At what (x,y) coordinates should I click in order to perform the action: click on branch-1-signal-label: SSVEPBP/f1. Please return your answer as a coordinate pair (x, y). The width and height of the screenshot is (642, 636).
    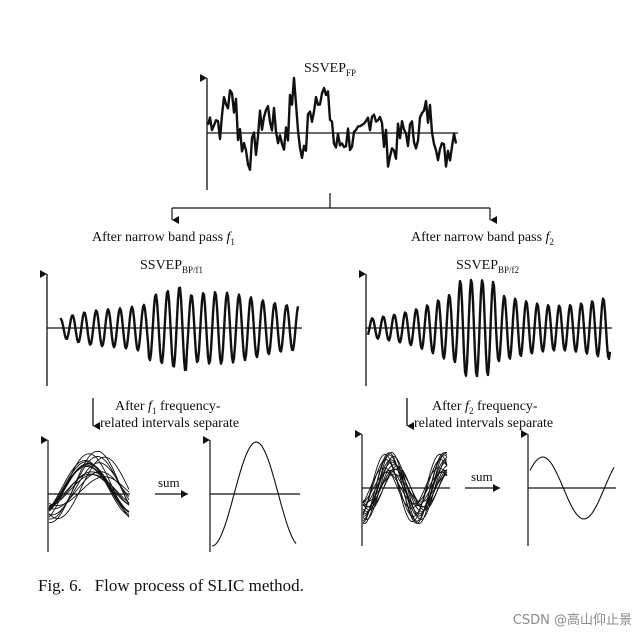
    Looking at the image, I should click on (171, 266).